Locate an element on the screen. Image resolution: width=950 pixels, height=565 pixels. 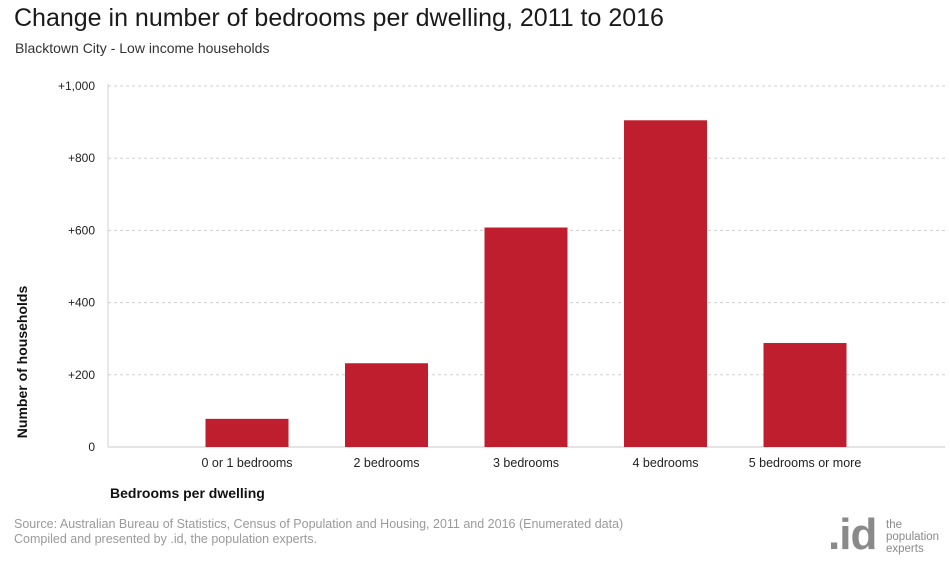
y-tick-label: +800 is located at coordinates (81, 158).